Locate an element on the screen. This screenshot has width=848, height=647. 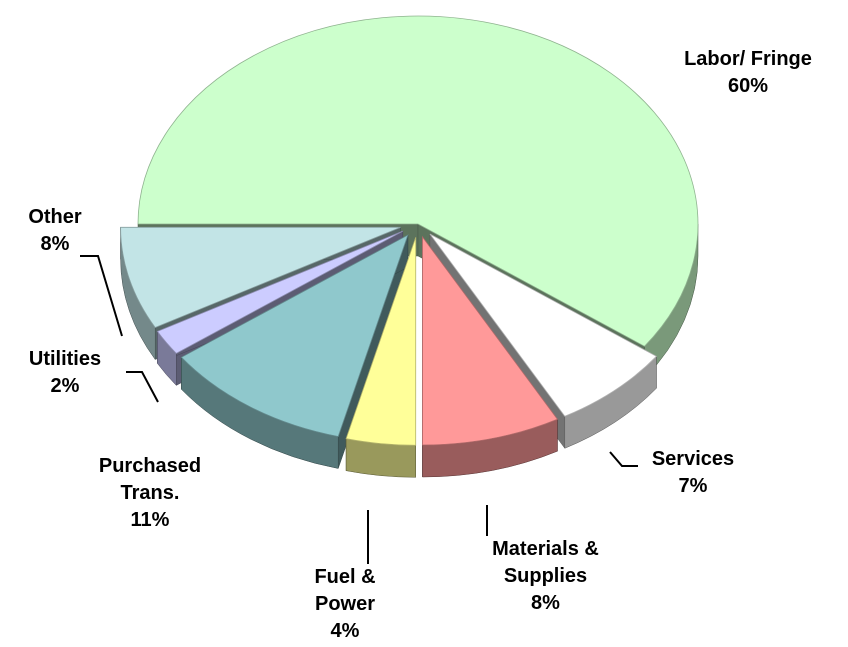
slice-label: Purchased Trans. 11% is located at coordinates (150, 493).